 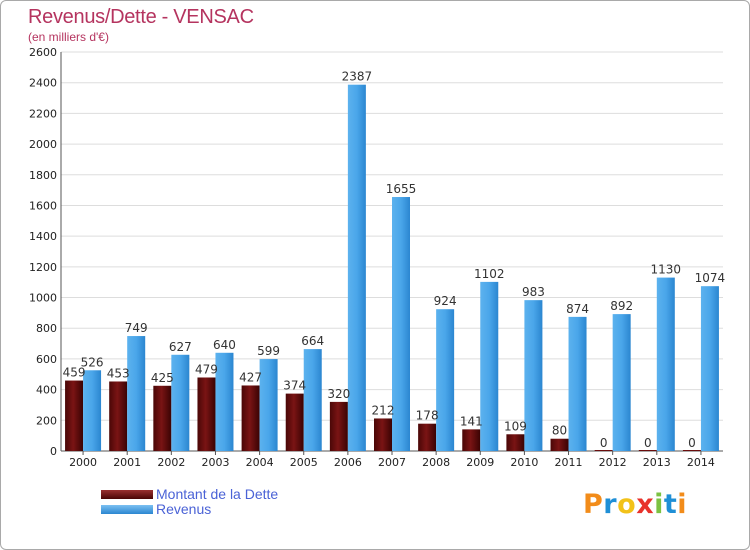 I want to click on x-tick-label: 2006, so click(x=348, y=462).